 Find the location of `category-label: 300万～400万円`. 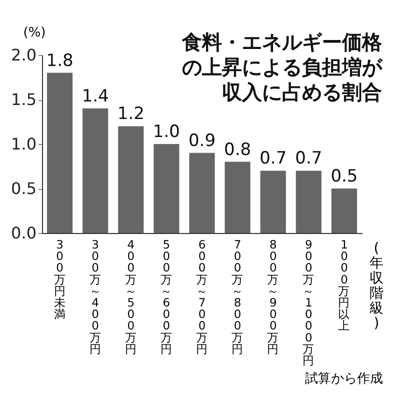

category-label: 300万～400万円 is located at coordinates (95, 297).